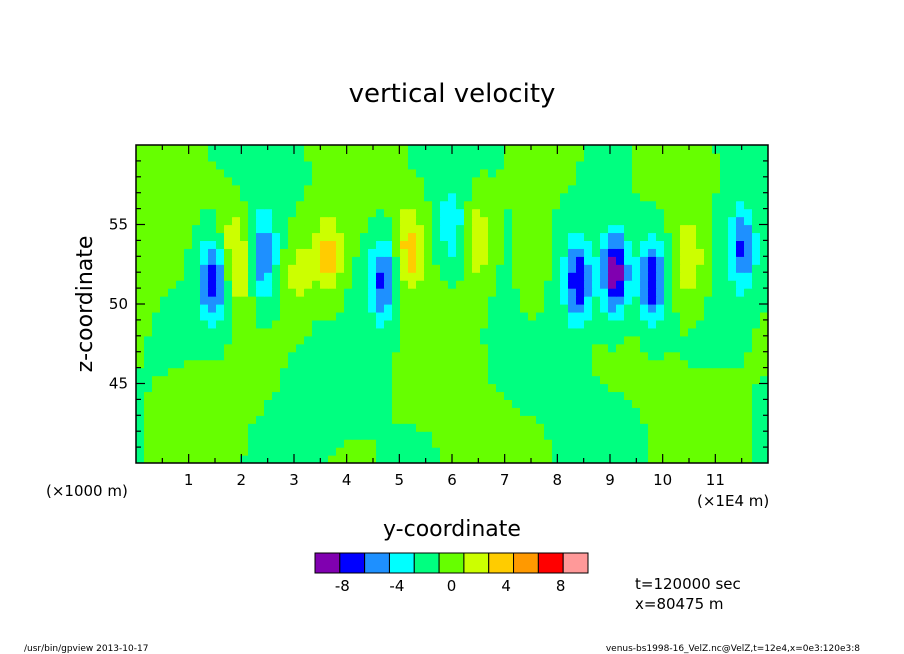 This screenshot has width=904, height=654. What do you see at coordinates (561, 586) in the screenshot?
I see `colorbar-tick-label: 8` at bounding box center [561, 586].